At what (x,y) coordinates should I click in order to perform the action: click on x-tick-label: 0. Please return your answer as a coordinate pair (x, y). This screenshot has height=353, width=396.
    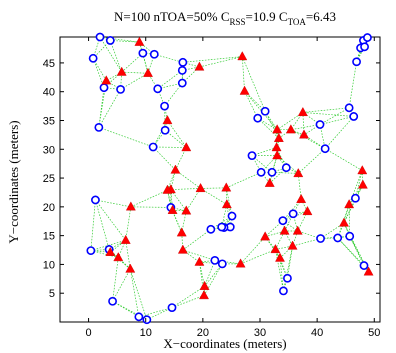
    Looking at the image, I should click on (89, 333).